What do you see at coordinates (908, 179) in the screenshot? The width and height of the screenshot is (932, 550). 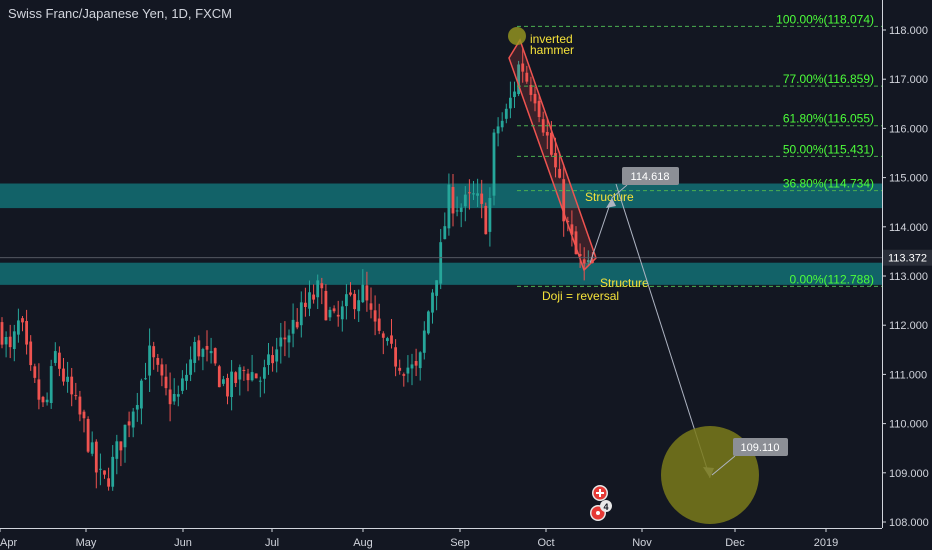 I see `y-tick-label: 115.000` at bounding box center [908, 179].